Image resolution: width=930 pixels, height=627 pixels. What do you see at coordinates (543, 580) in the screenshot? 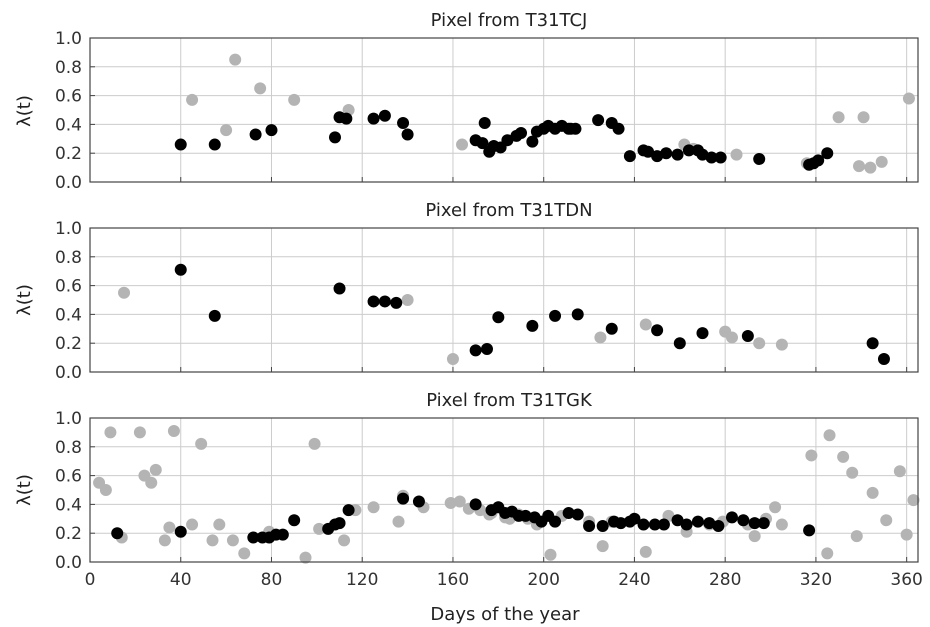
I see `x-tick-label: 200` at bounding box center [543, 580].